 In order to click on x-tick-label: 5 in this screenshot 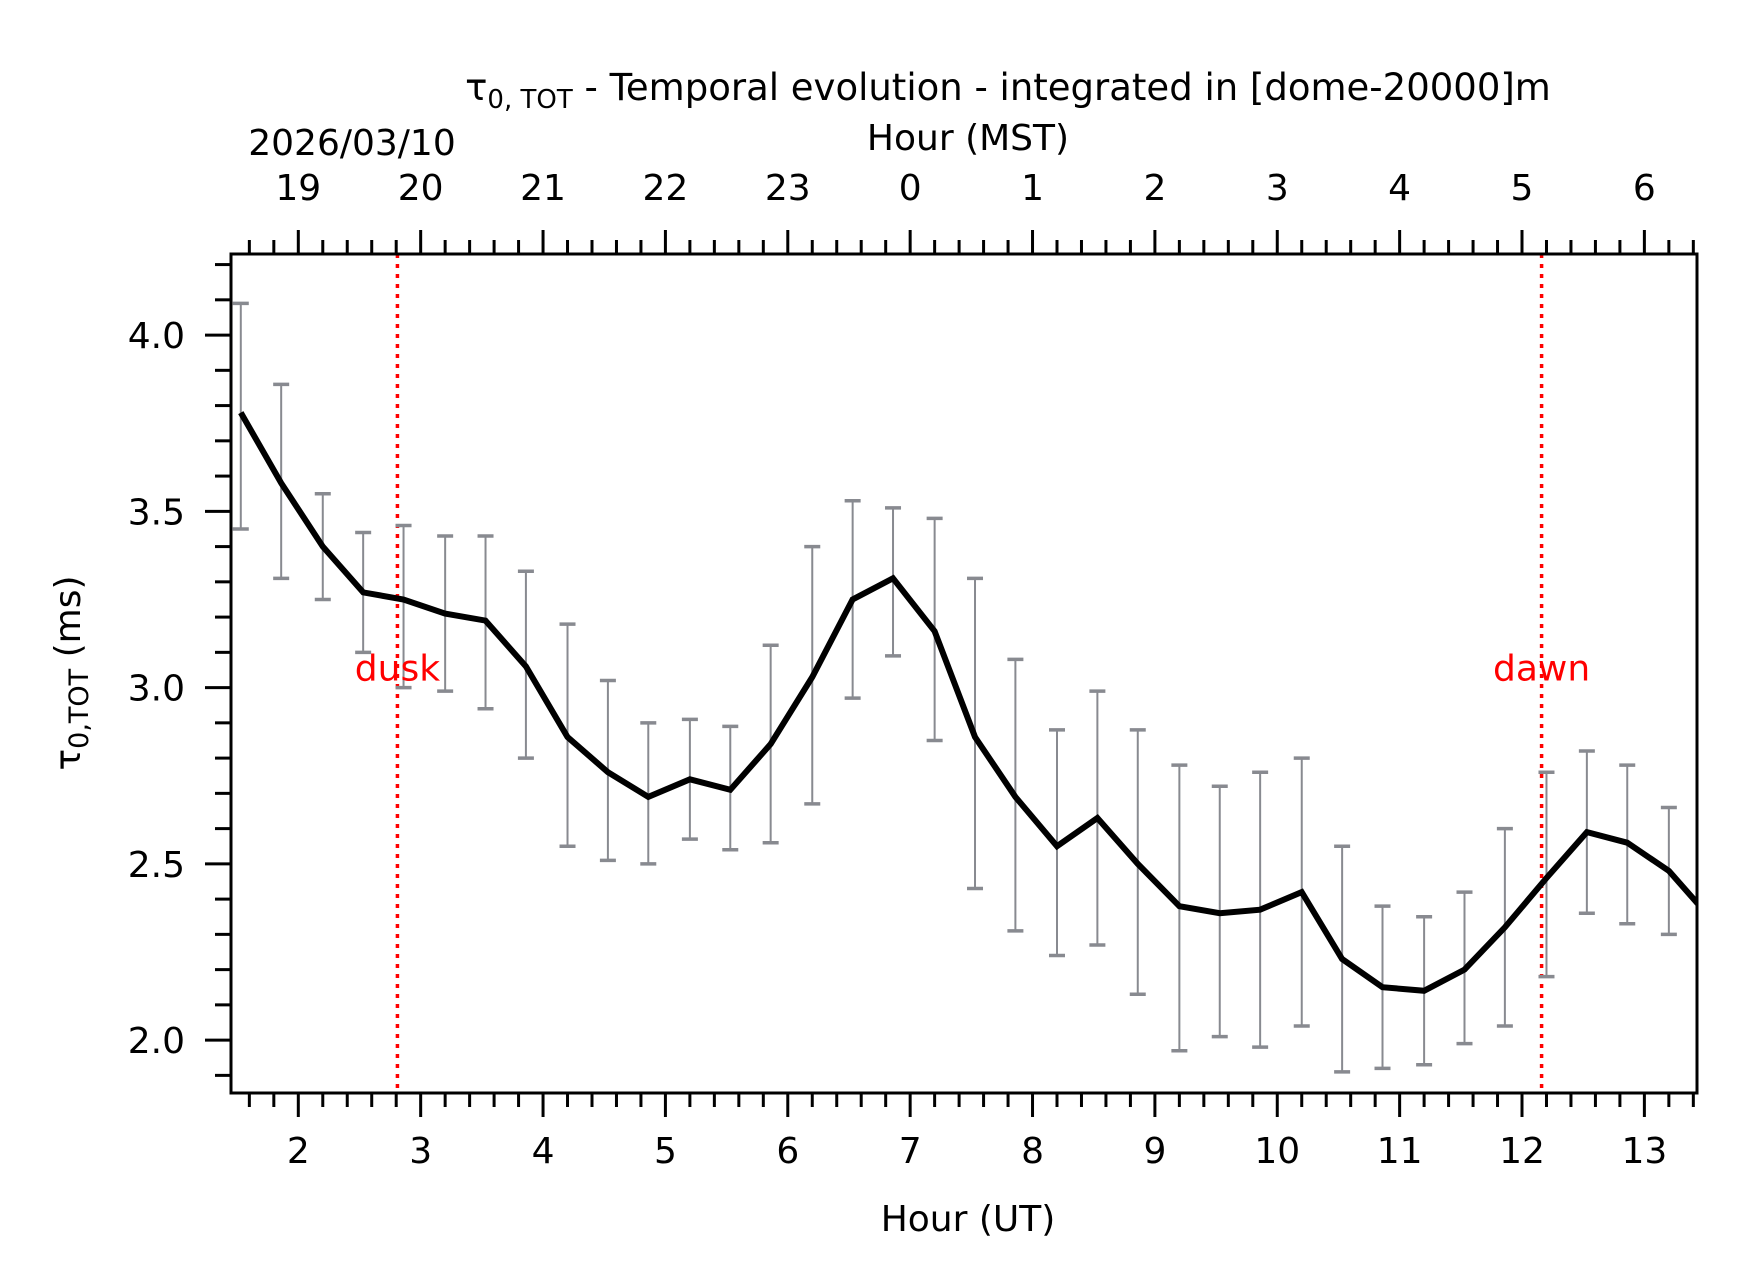, I will do `click(665, 1151)`.